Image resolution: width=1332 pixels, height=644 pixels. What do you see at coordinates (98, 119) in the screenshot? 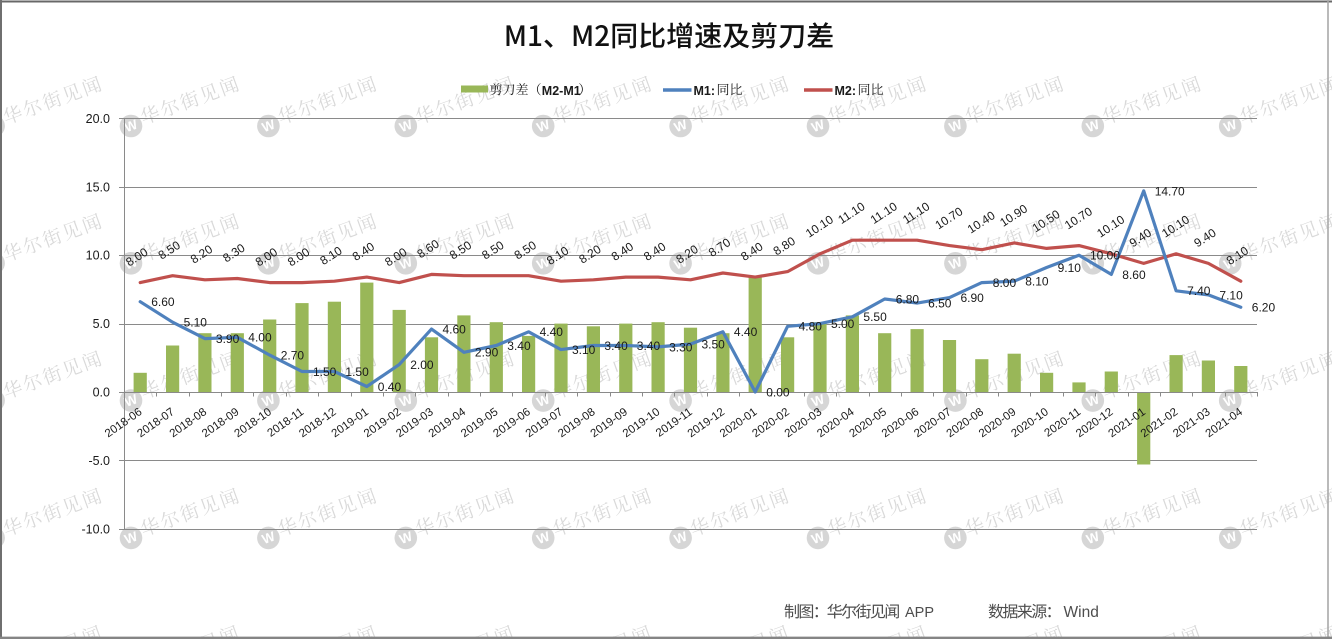
I see `svg-text: 20.0` at bounding box center [98, 119].